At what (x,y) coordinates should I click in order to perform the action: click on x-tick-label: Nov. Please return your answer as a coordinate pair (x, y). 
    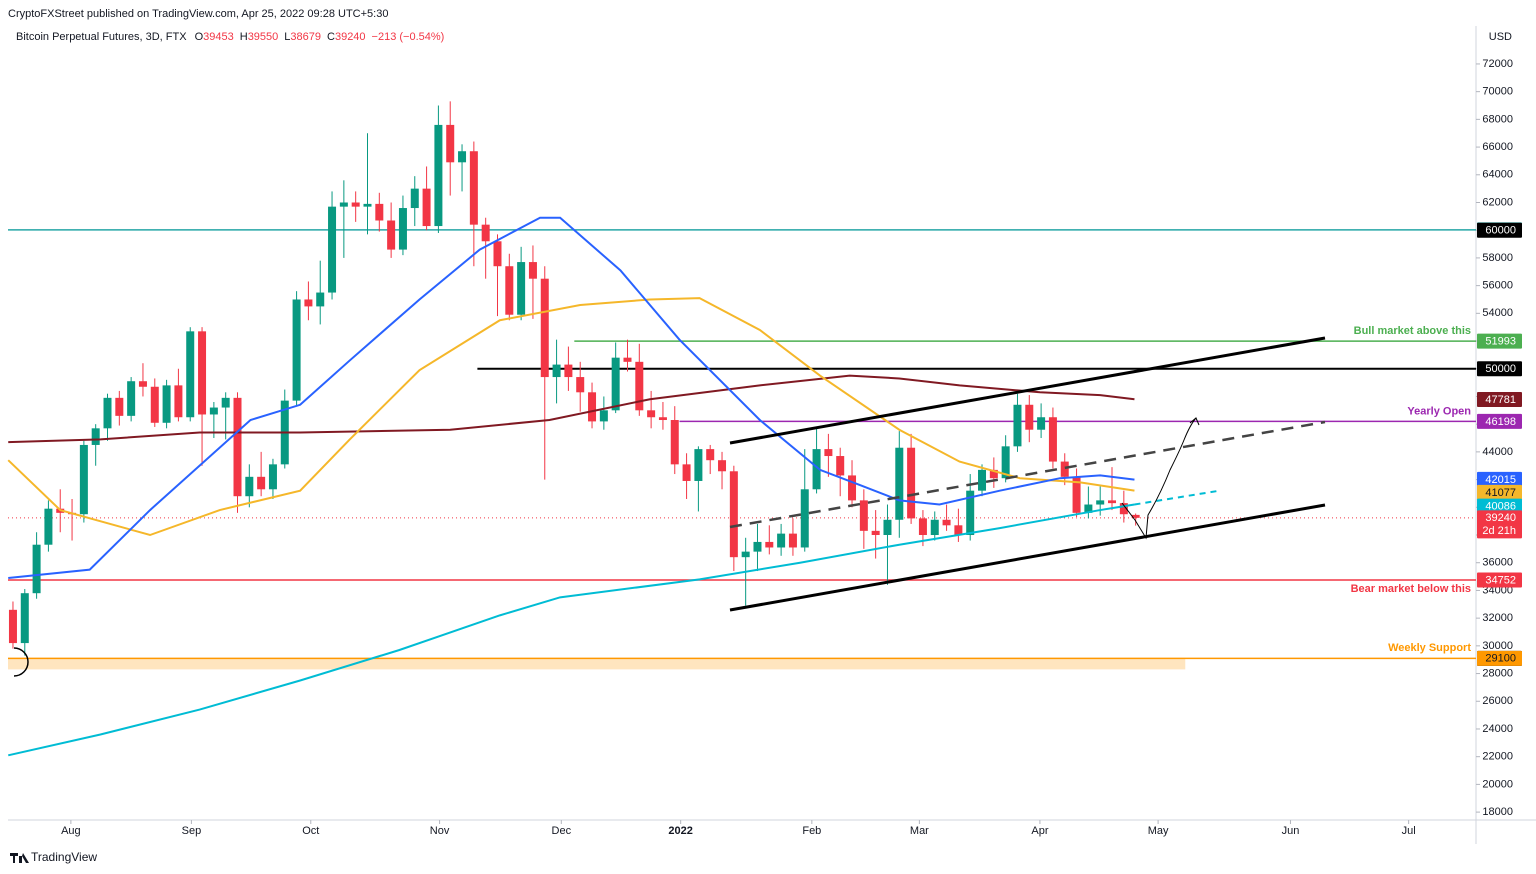
    Looking at the image, I should click on (440, 831).